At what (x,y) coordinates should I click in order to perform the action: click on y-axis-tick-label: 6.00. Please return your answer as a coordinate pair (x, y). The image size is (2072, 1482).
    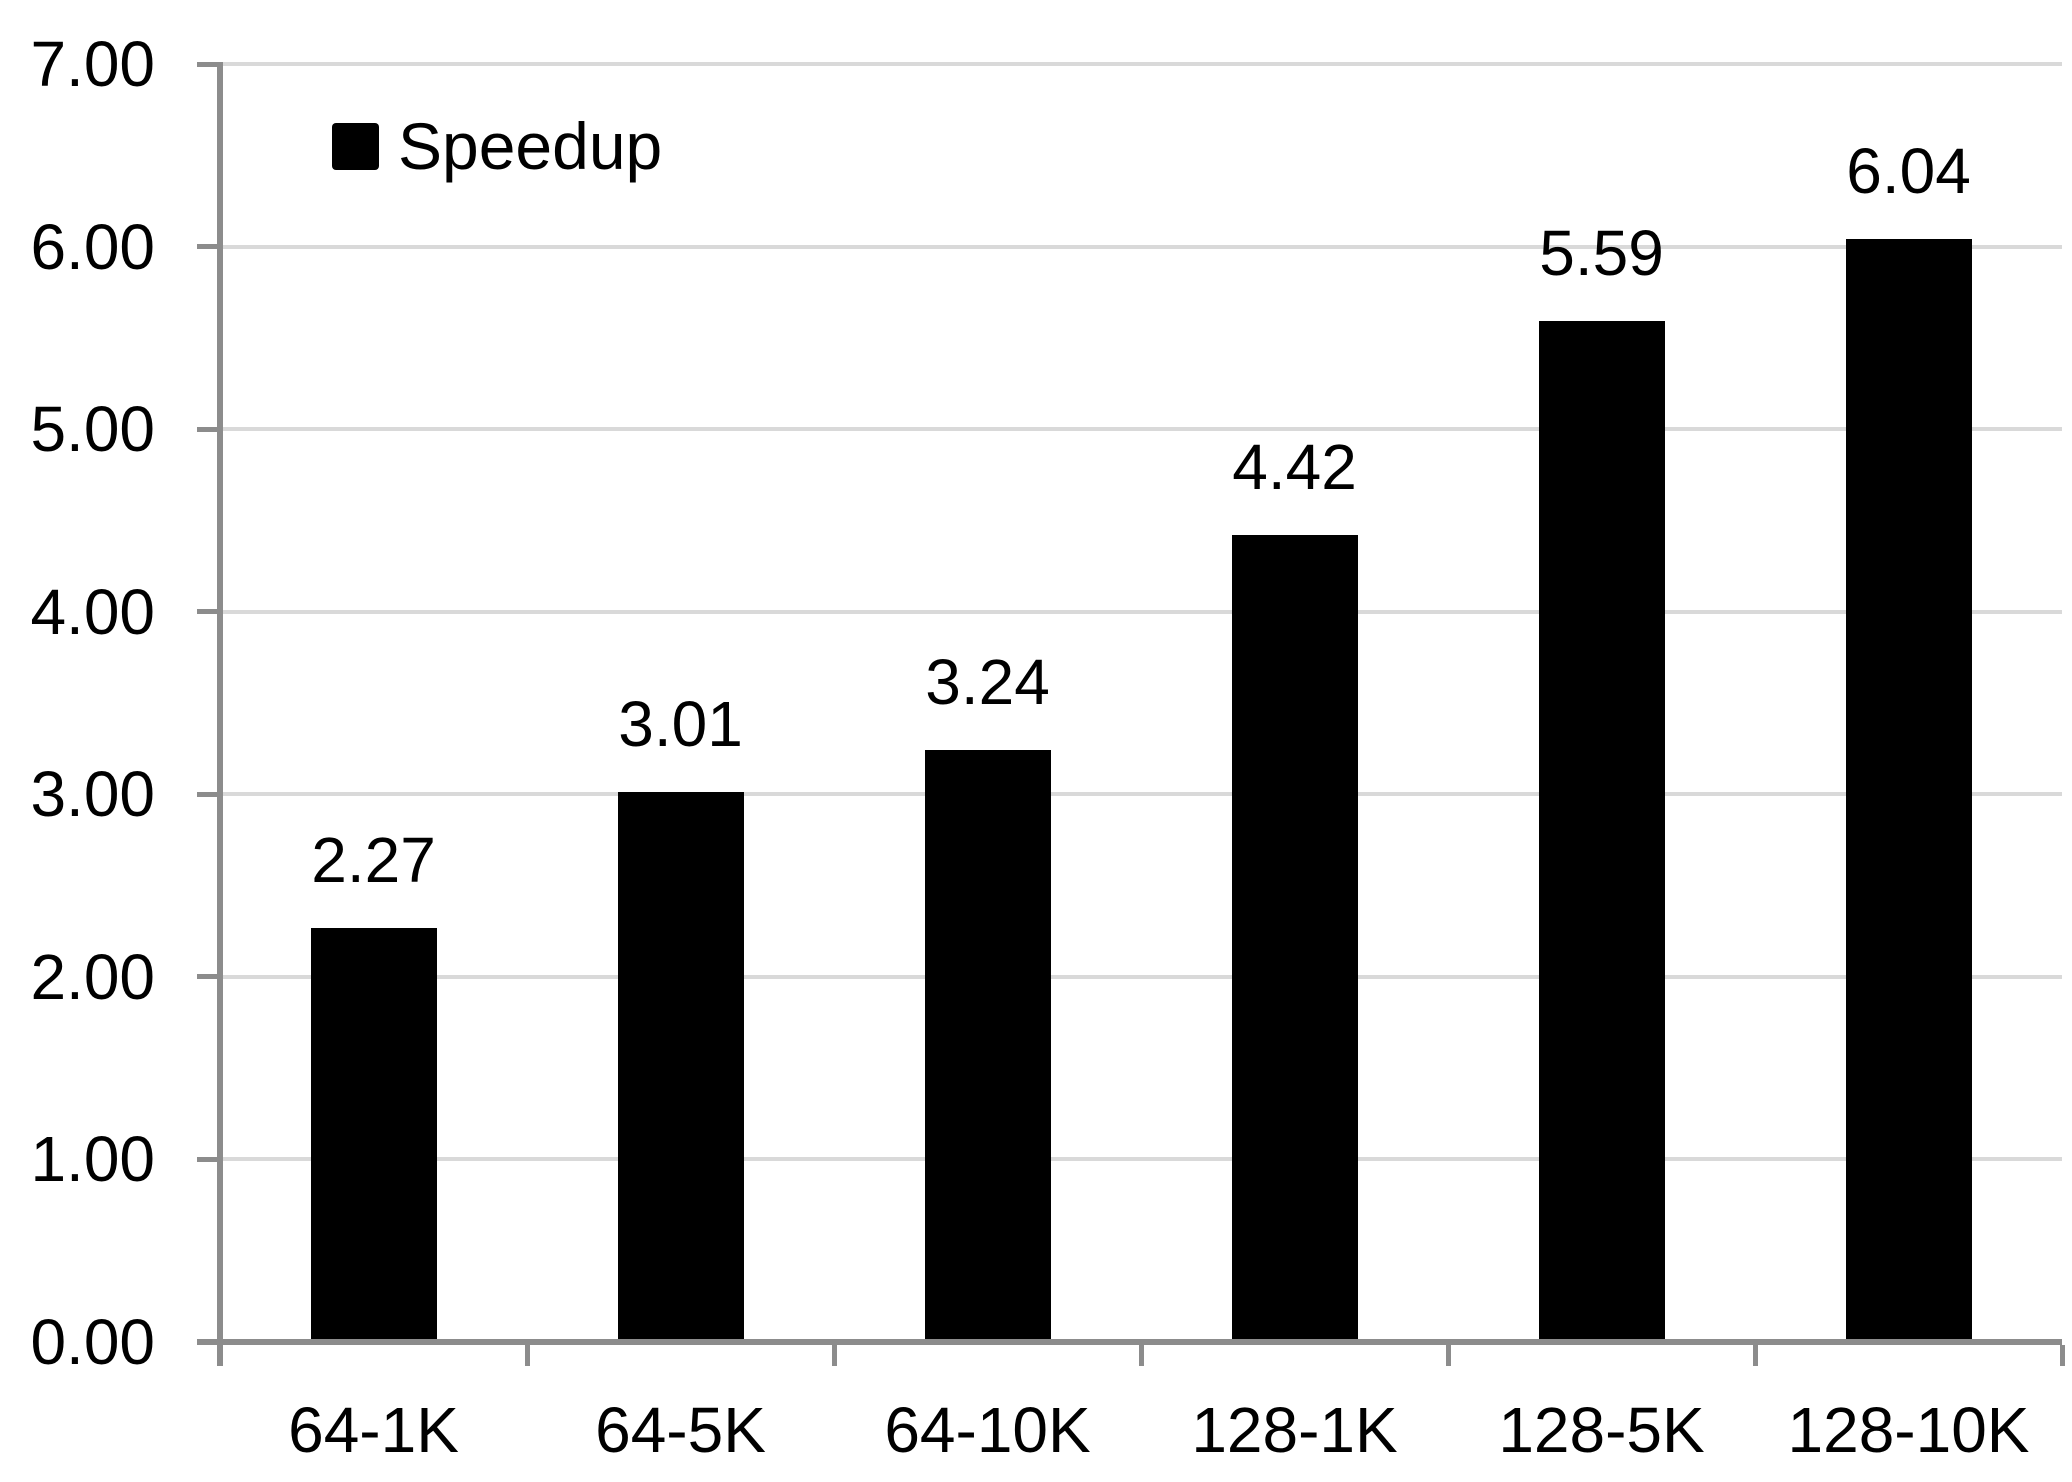
    Looking at the image, I should click on (92, 246).